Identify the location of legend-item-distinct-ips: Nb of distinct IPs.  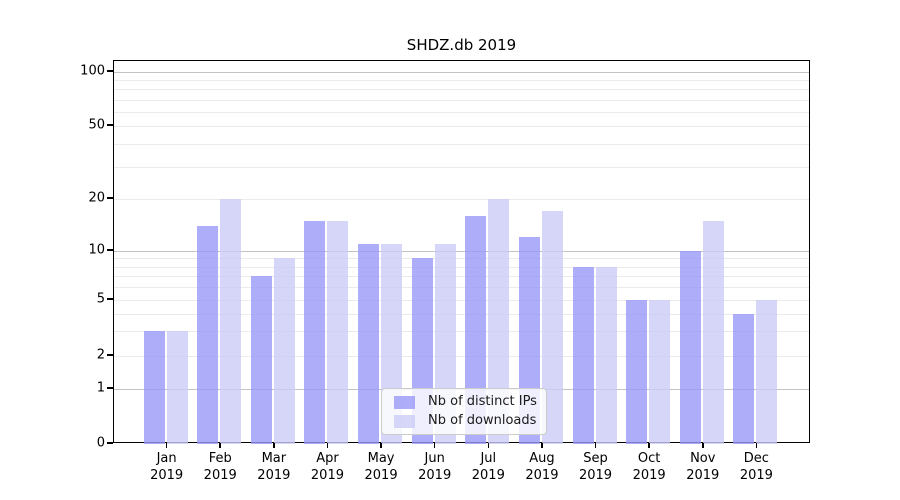
(465, 401).